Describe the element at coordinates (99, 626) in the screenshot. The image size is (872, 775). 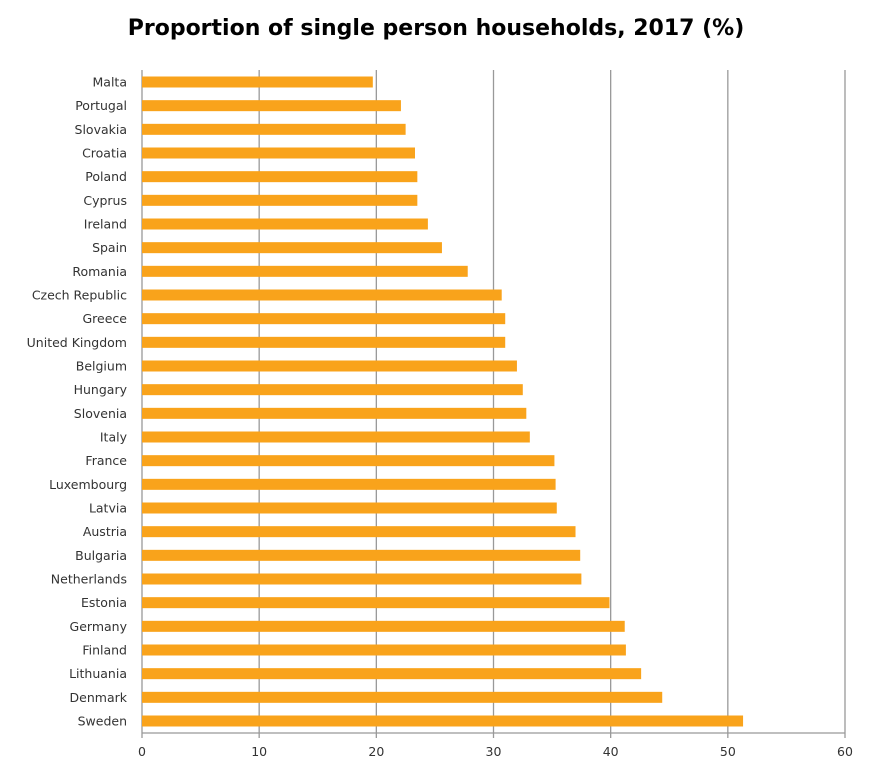
I see `category-label: Germany` at that location.